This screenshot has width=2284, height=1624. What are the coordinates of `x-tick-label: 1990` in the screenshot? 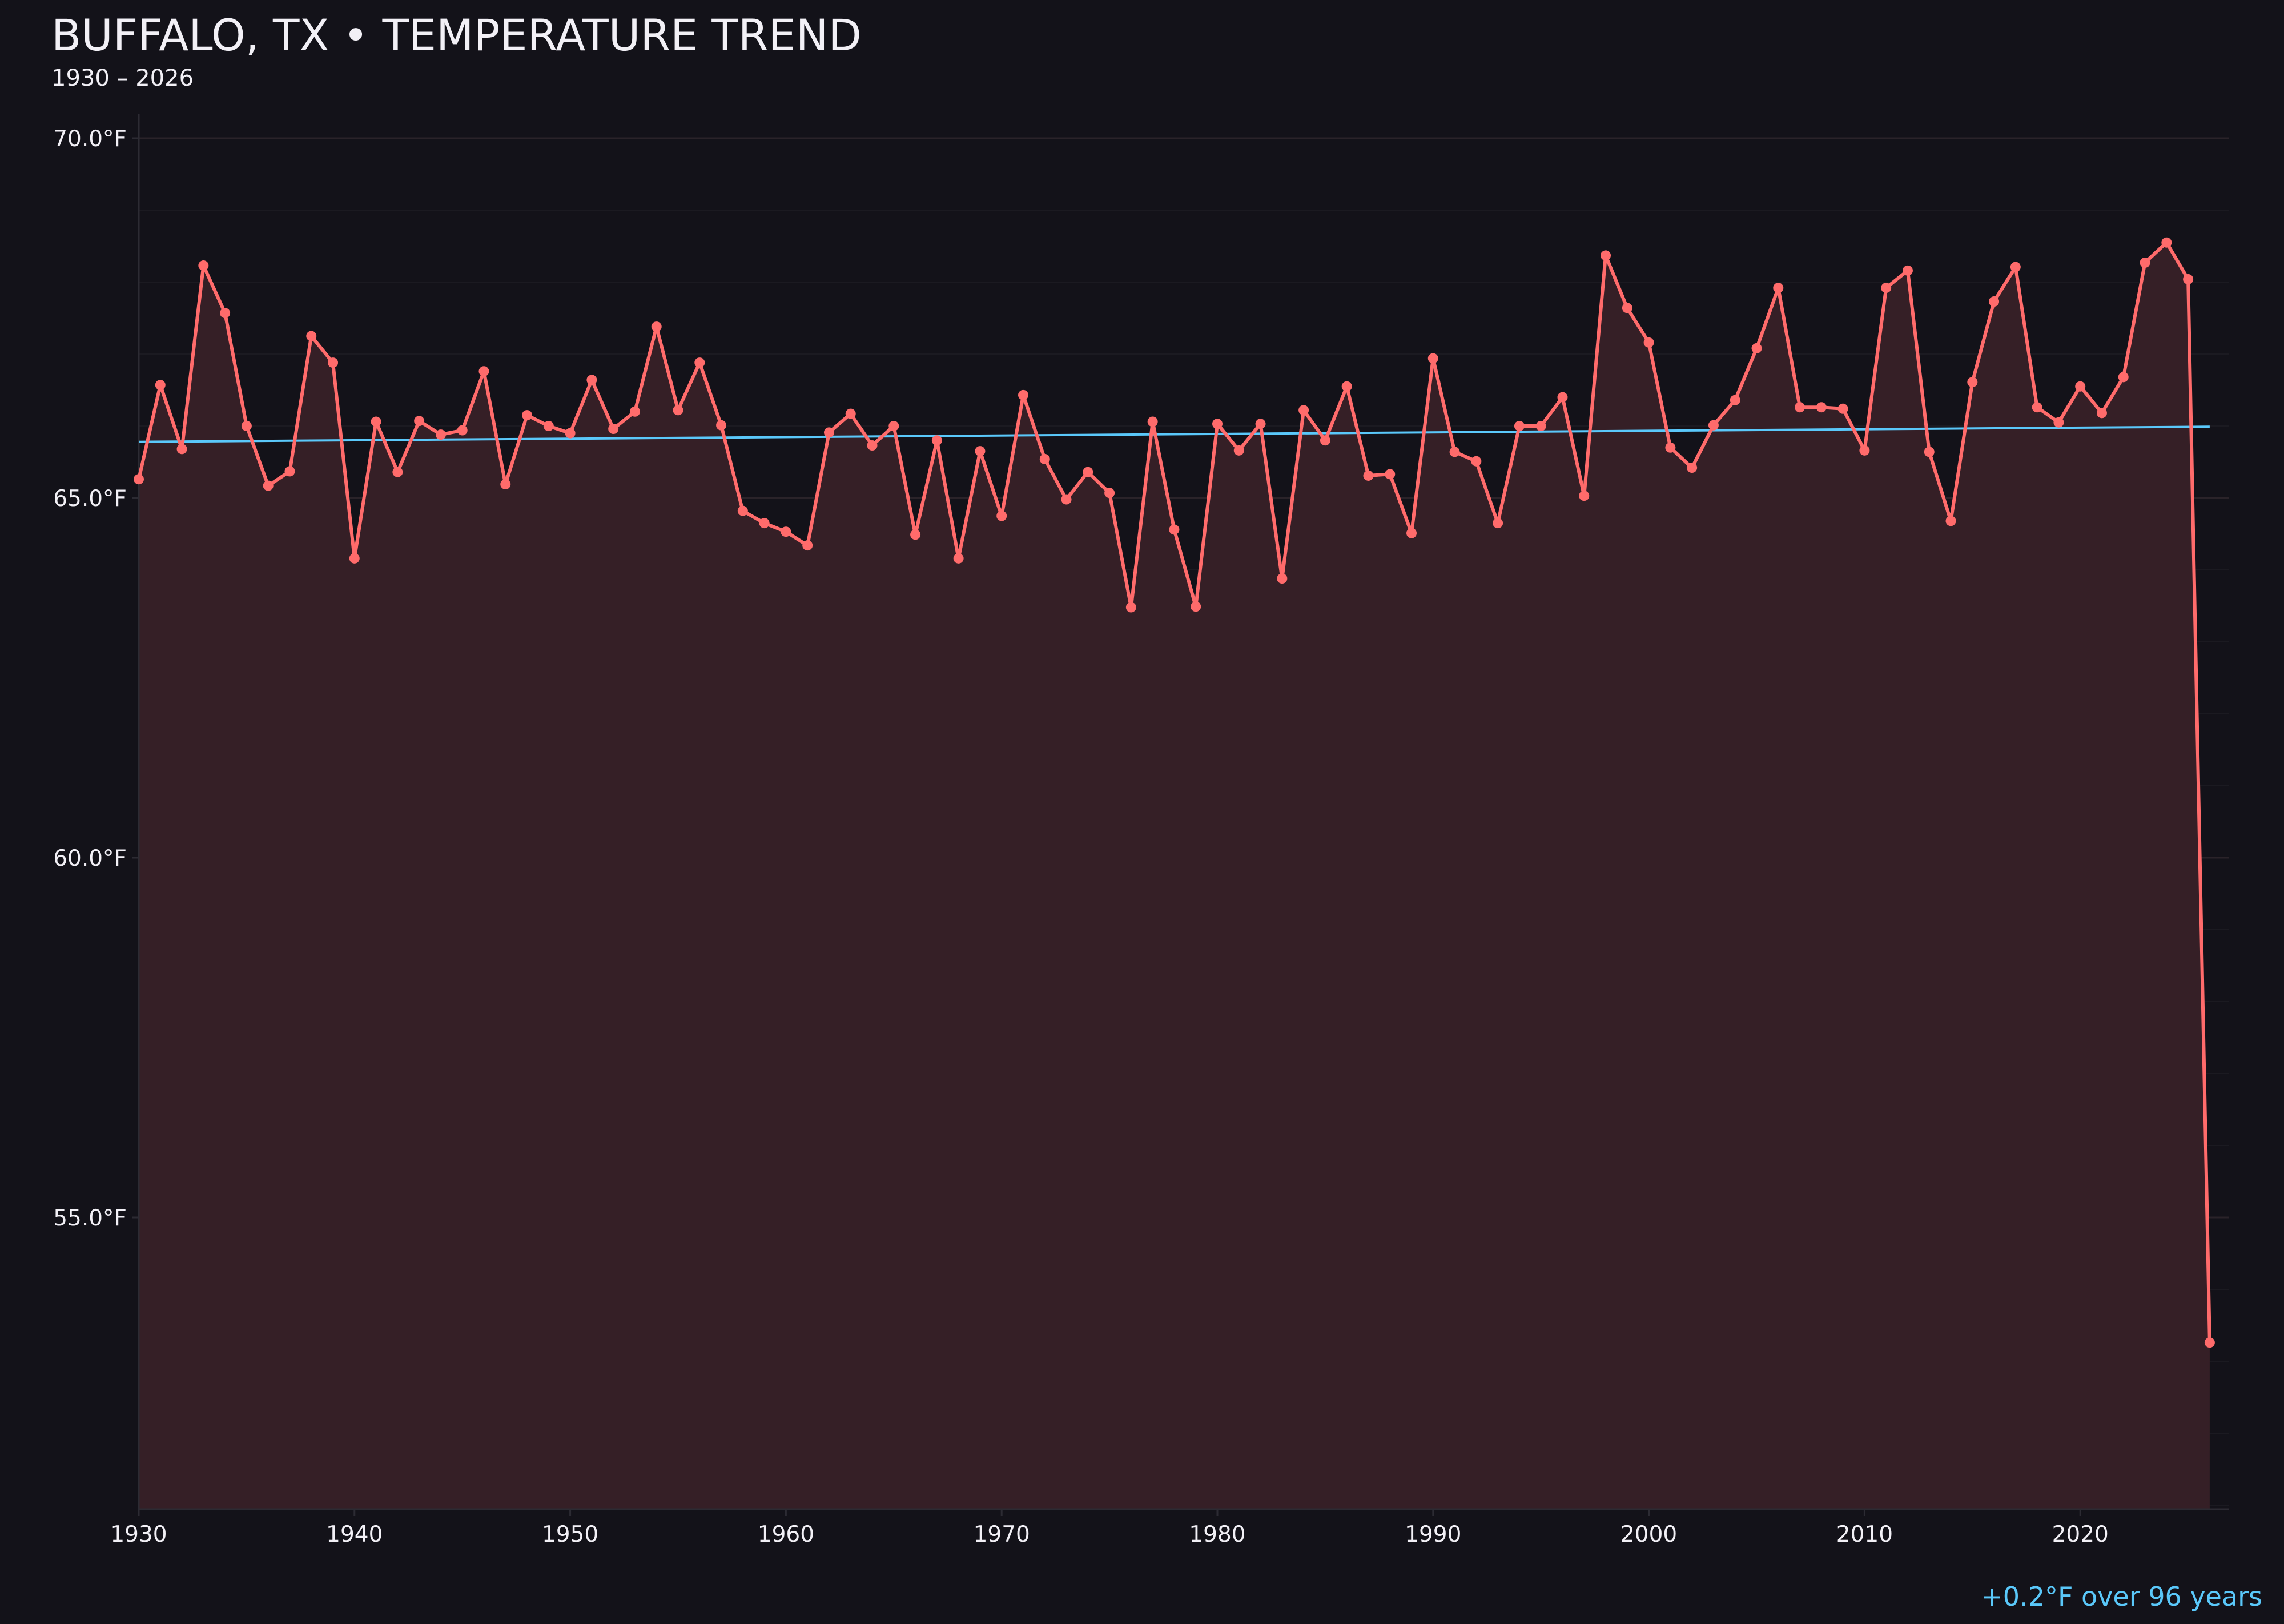 It's located at (1433, 1534).